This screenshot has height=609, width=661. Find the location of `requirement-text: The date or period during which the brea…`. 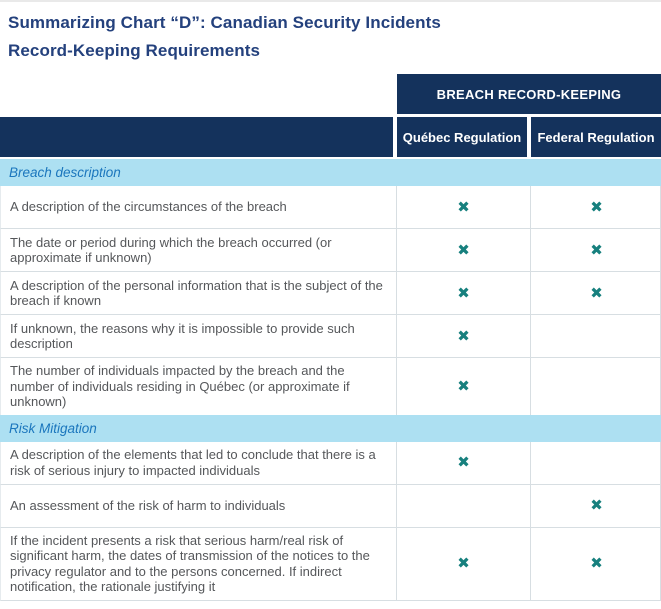

requirement-text: The date or period during which the brea… is located at coordinates (171, 250).